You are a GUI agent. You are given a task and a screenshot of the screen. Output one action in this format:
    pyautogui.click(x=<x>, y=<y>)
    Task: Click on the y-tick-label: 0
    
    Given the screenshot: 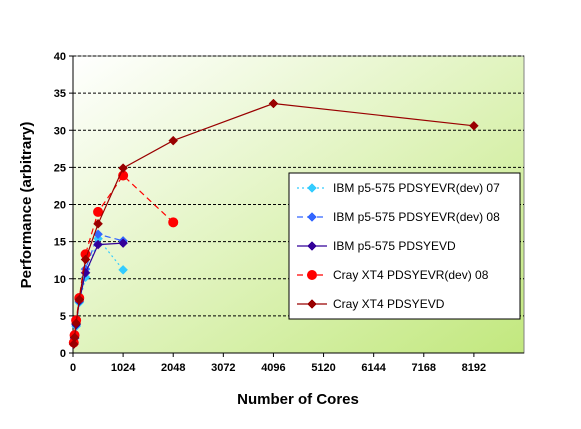 What is the action you would take?
    pyautogui.click(x=63, y=354)
    